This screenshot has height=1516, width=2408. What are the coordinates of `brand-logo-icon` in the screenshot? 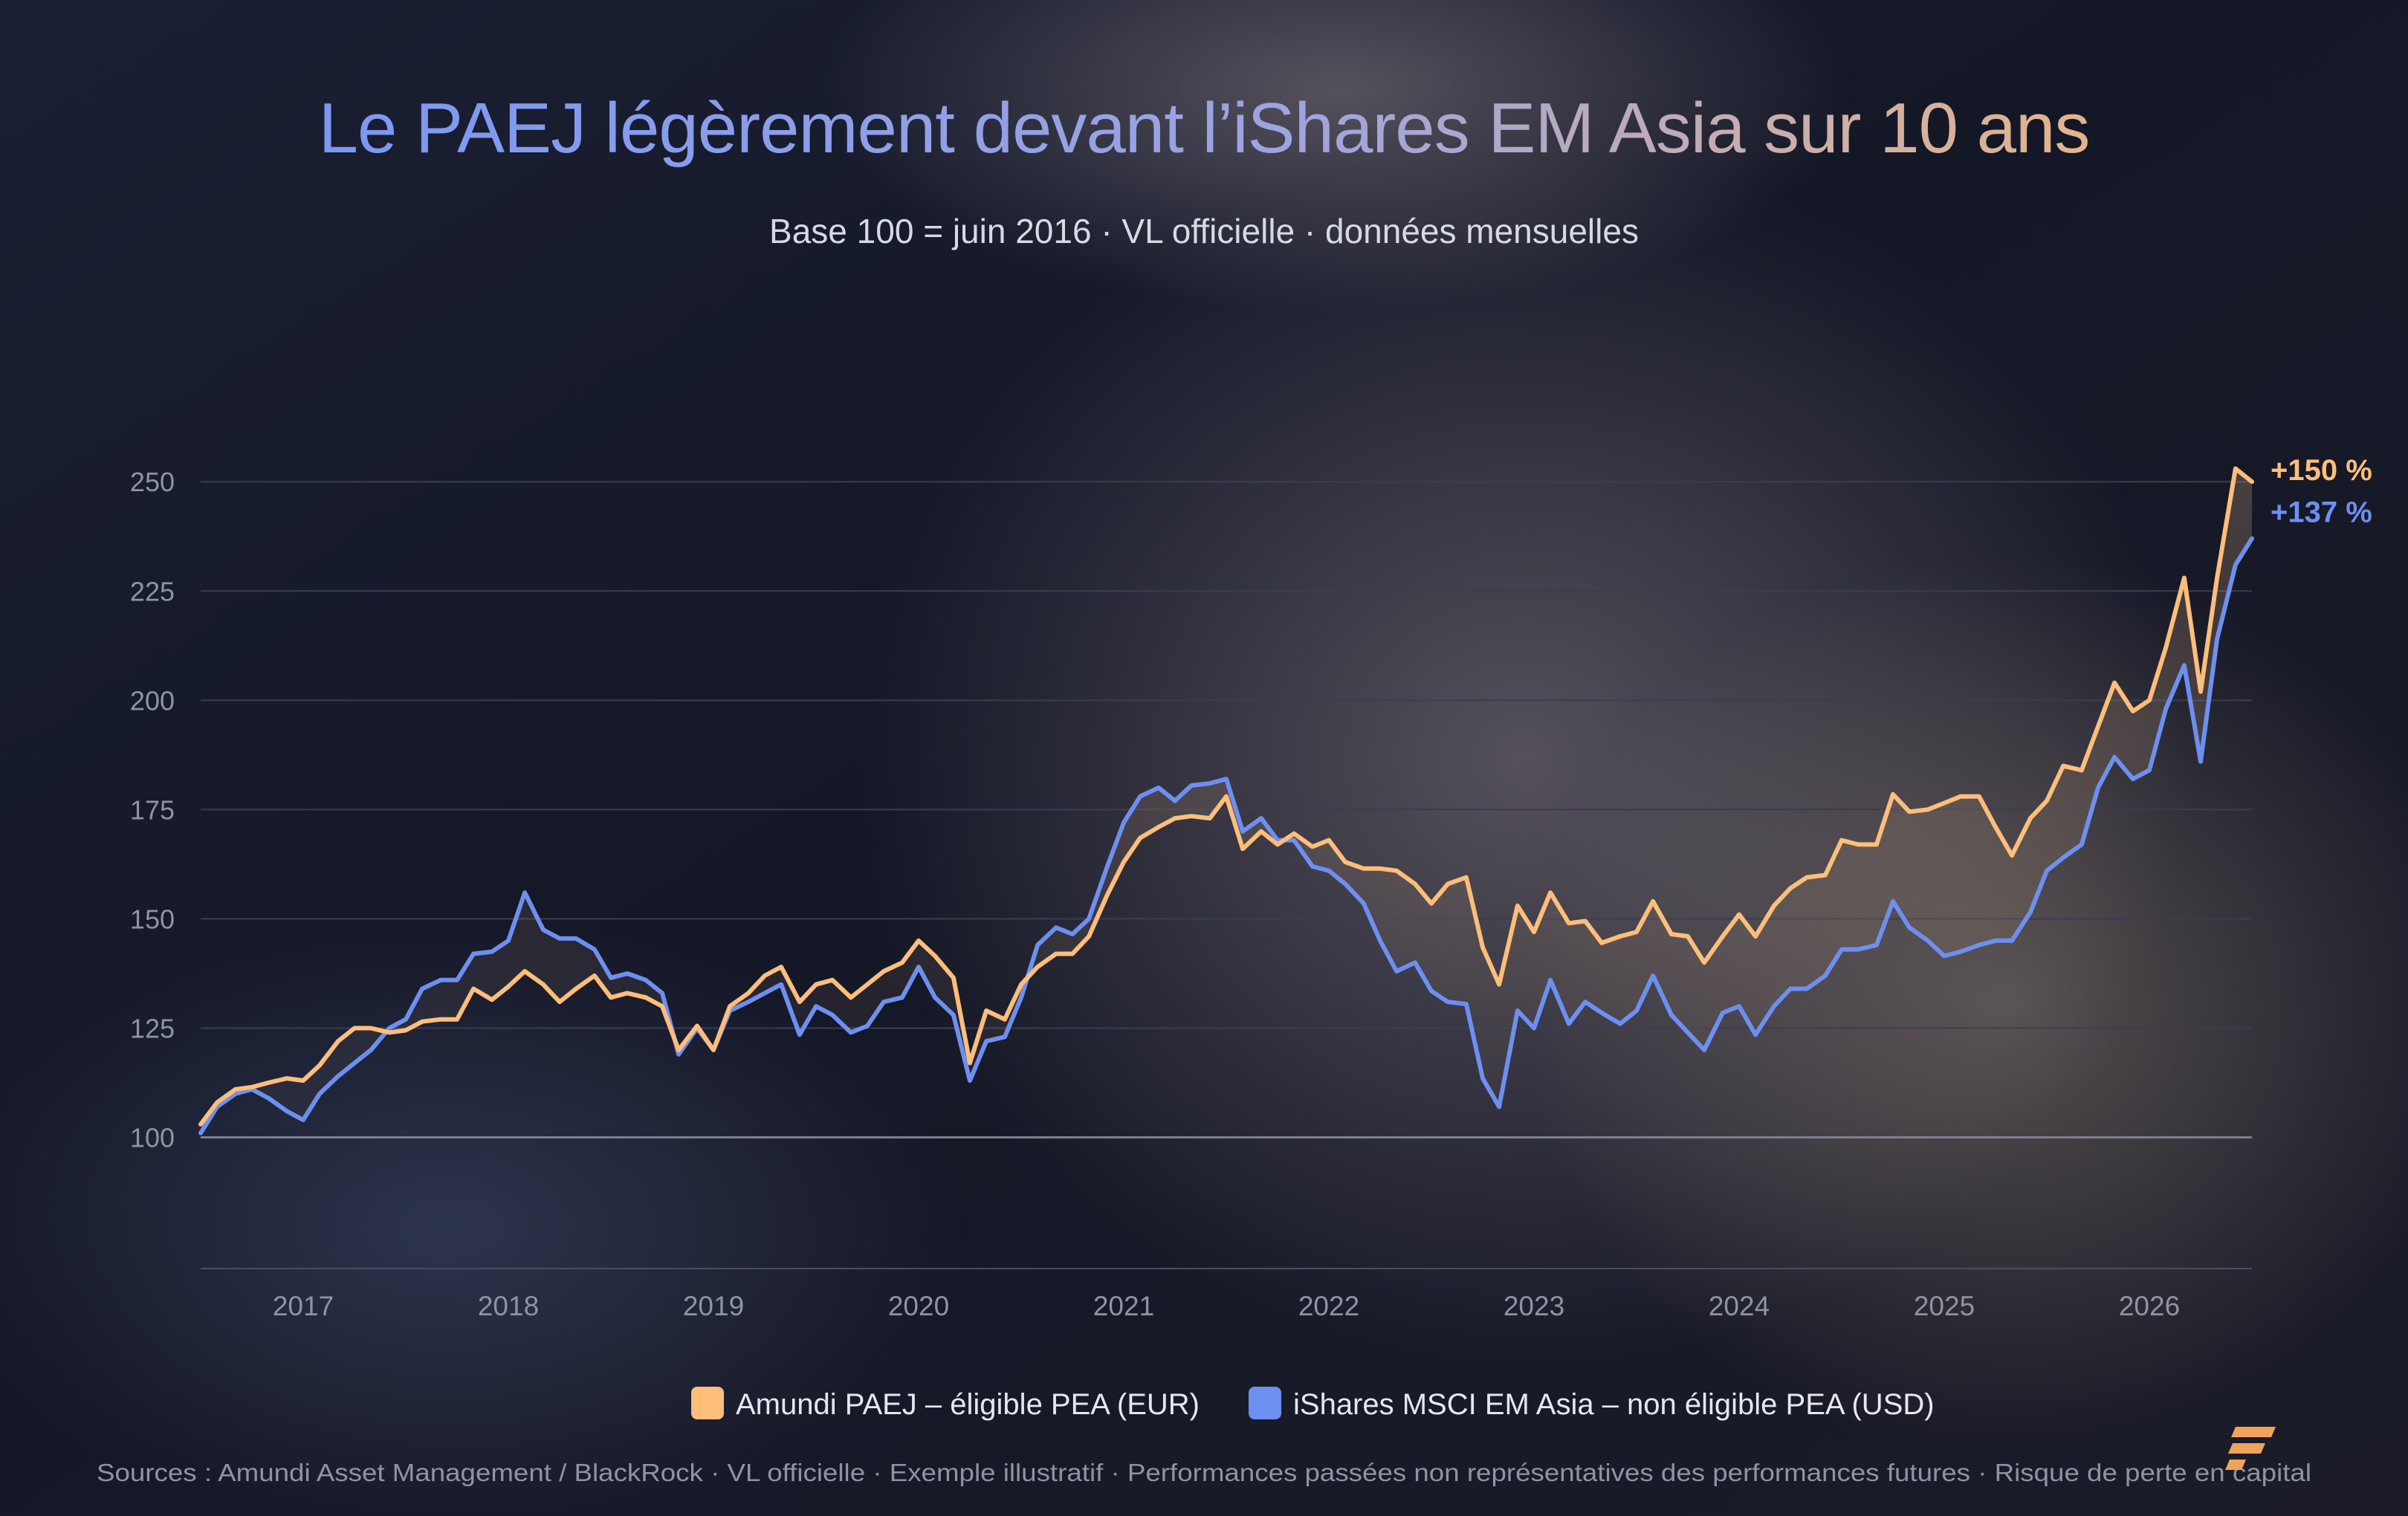 It's located at (2250, 1449).